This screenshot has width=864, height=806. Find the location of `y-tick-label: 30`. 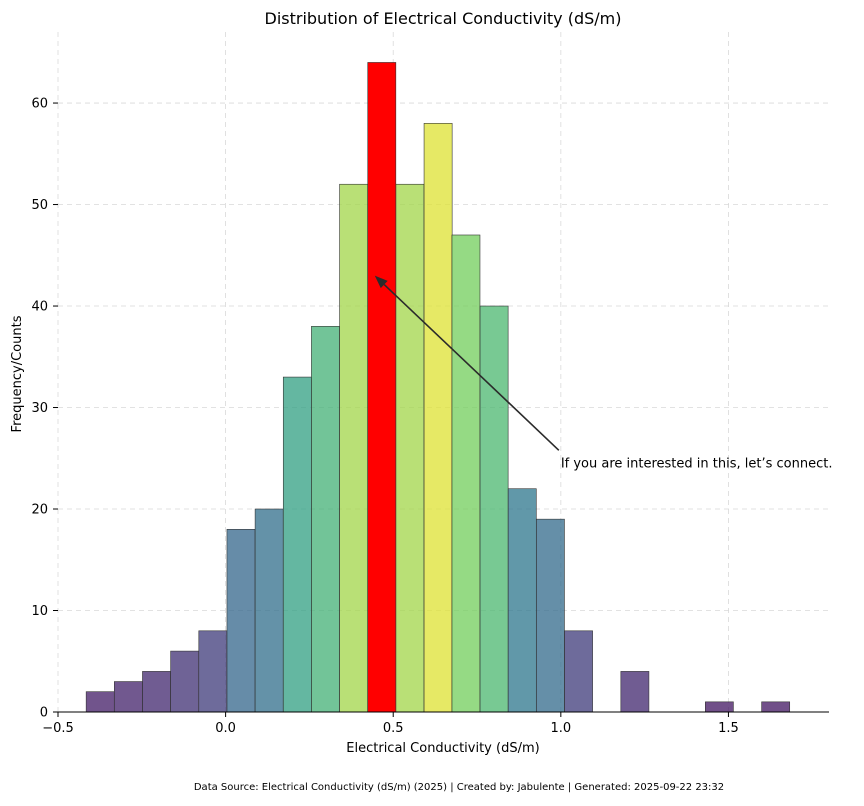

y-tick-label: 30 is located at coordinates (39, 408).